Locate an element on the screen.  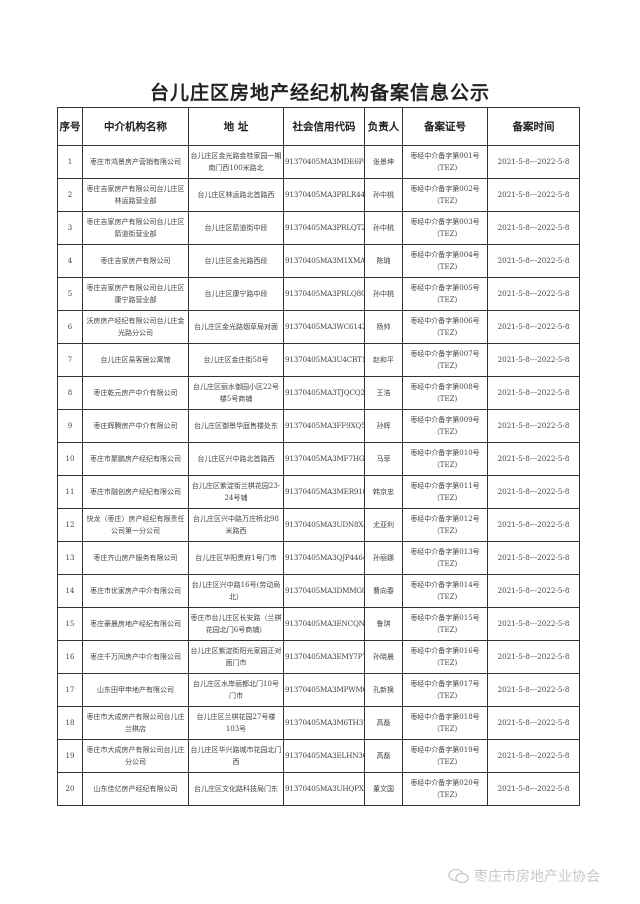
cell-address: 台儿庄区兴中路16号(劳动局北） is located at coordinates (236, 591).